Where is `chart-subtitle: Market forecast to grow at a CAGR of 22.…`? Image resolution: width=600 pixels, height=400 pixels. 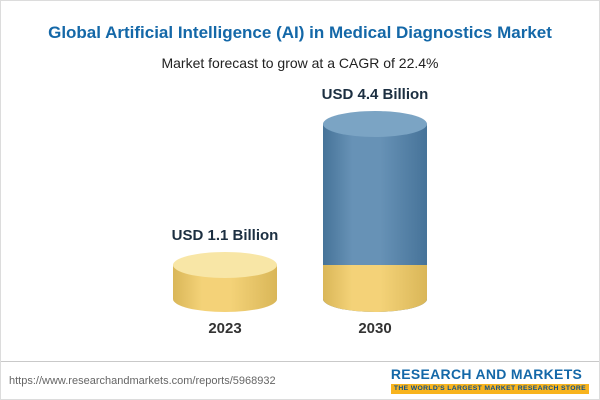
chart-subtitle: Market forecast to grow at a CAGR of 22.… is located at coordinates (300, 63).